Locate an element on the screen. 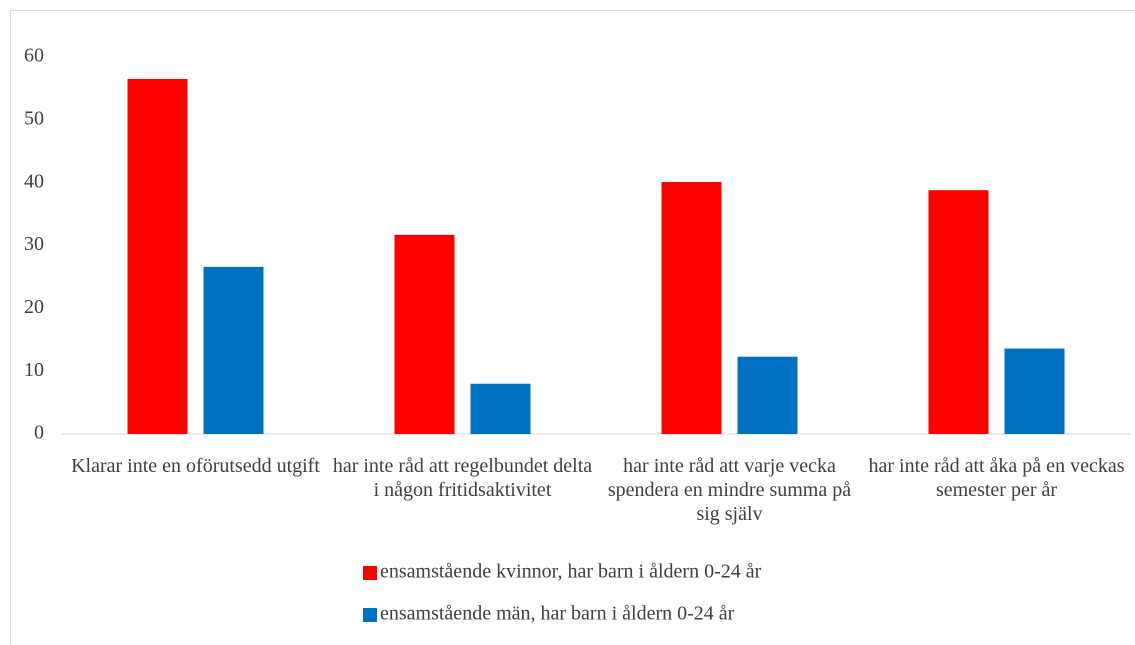 The width and height of the screenshot is (1135, 645). y-tick-label: 50 is located at coordinates (34, 118).